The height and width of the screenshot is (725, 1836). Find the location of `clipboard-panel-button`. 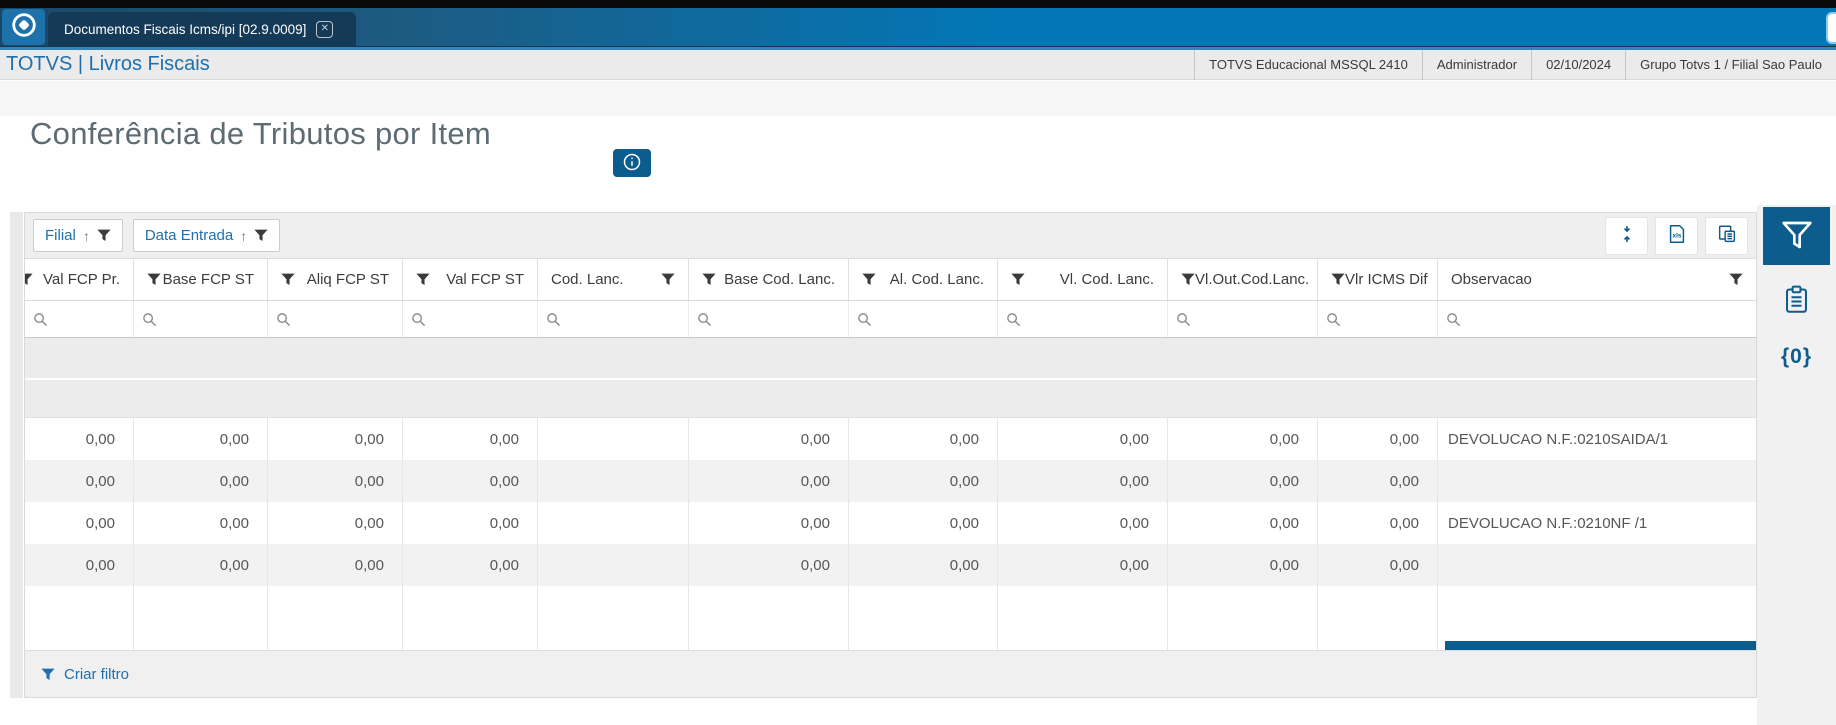

clipboard-panel-button is located at coordinates (1797, 301).